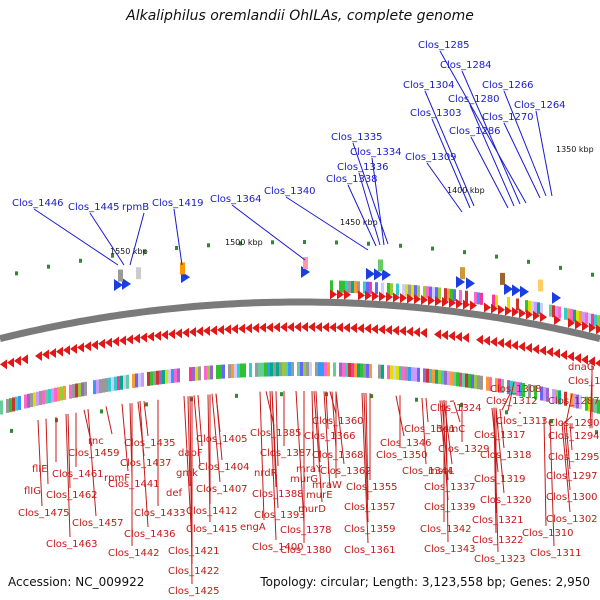 This screenshot has width=600, height=600. I want to click on kbp-tick-label: 1550 kbp, so click(129, 251).